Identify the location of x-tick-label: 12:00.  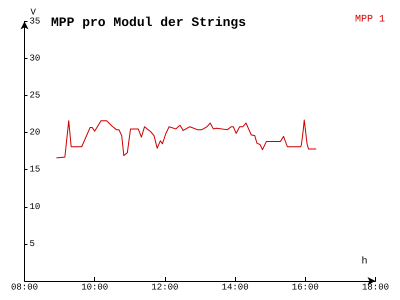
(164, 287).